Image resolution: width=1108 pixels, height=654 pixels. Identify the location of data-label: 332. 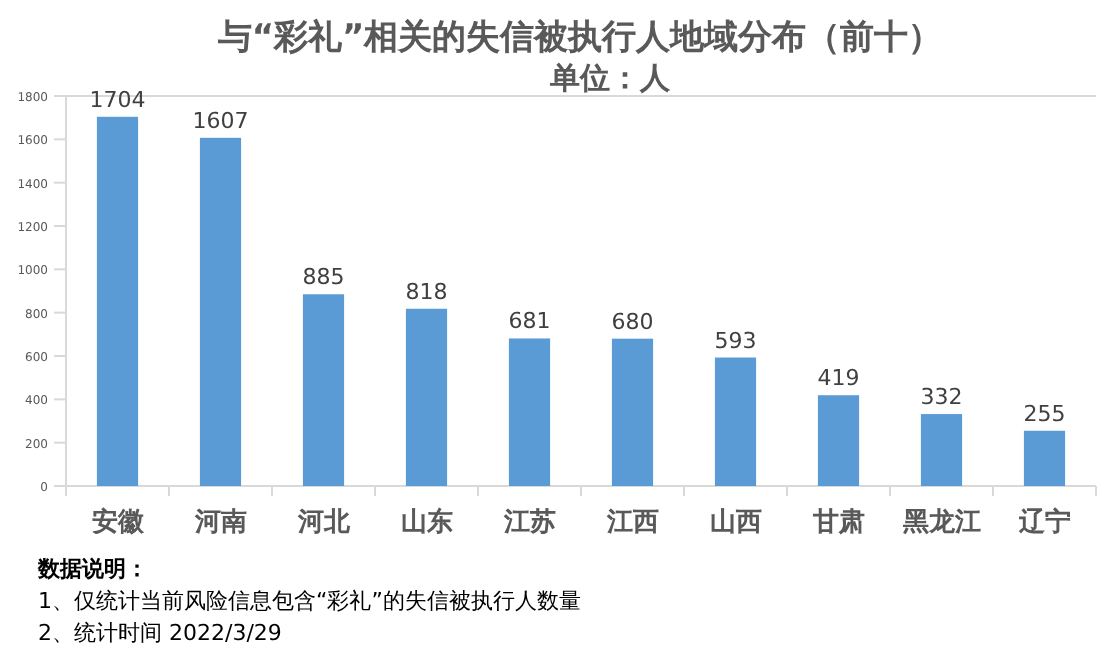
(941, 397).